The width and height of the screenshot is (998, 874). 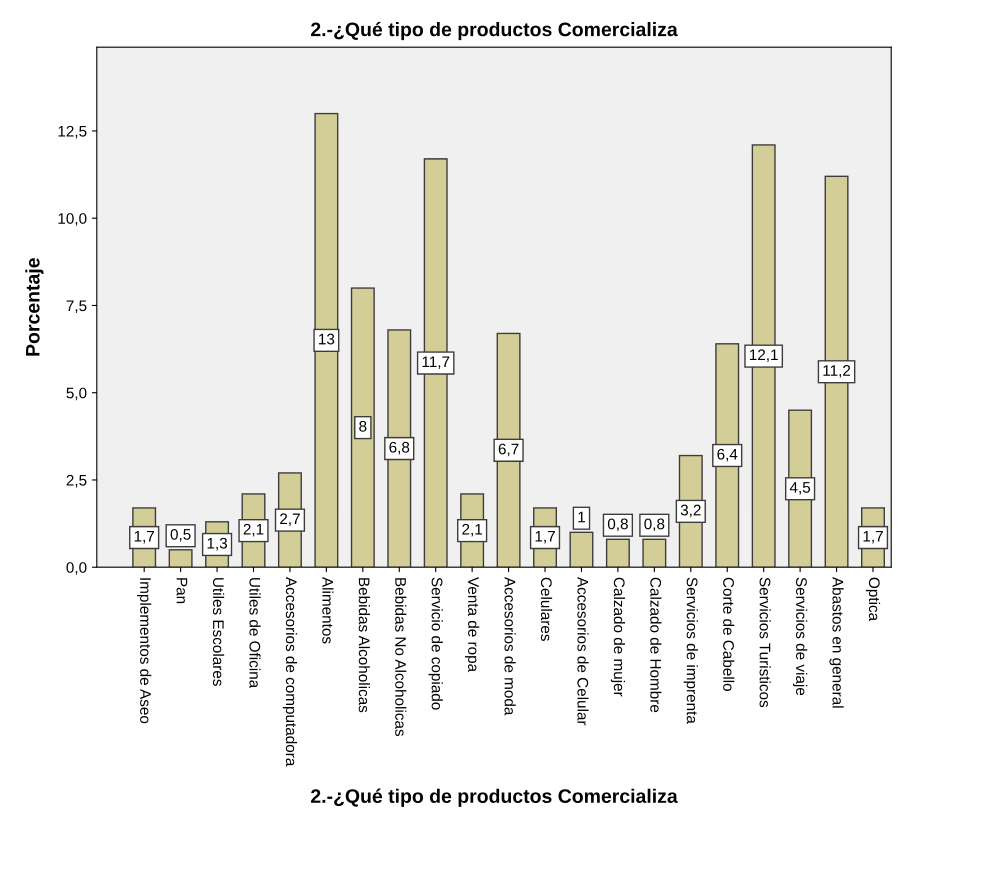 I want to click on y-tick-label: 7,5, so click(x=76, y=306).